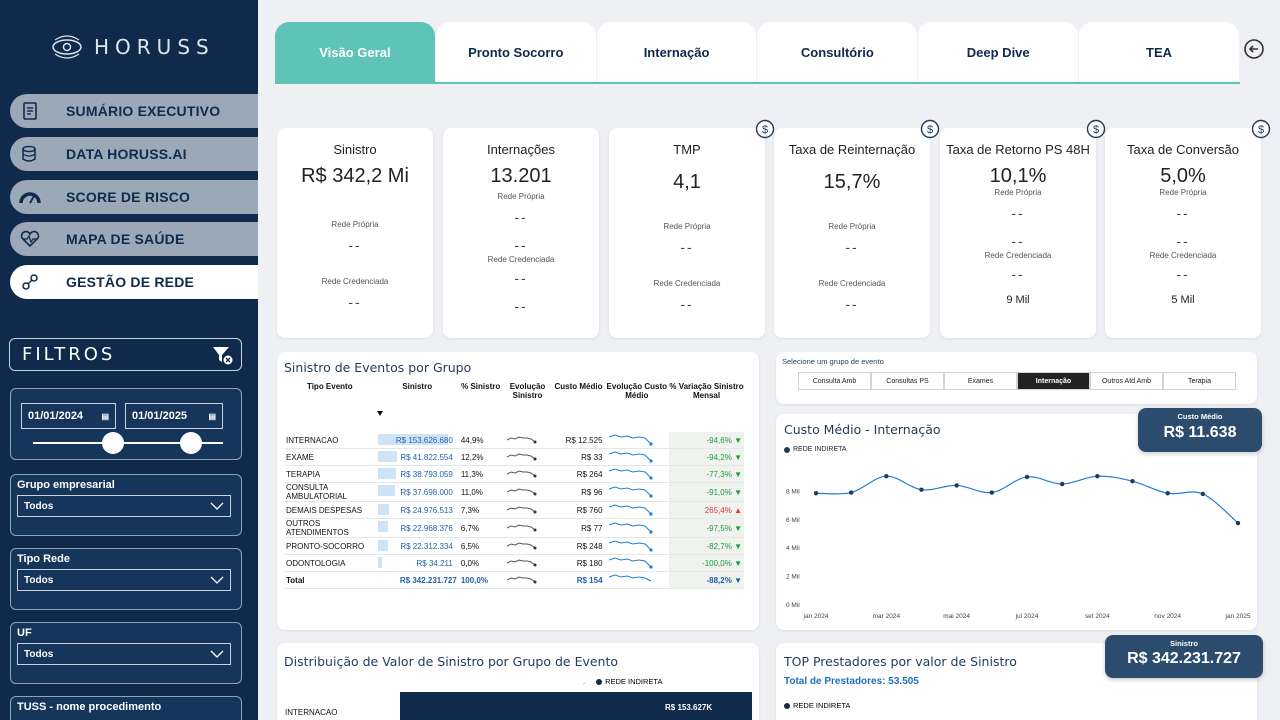 This screenshot has height=720, width=1280. I want to click on cell-pct: 0,0%, so click(480, 563).